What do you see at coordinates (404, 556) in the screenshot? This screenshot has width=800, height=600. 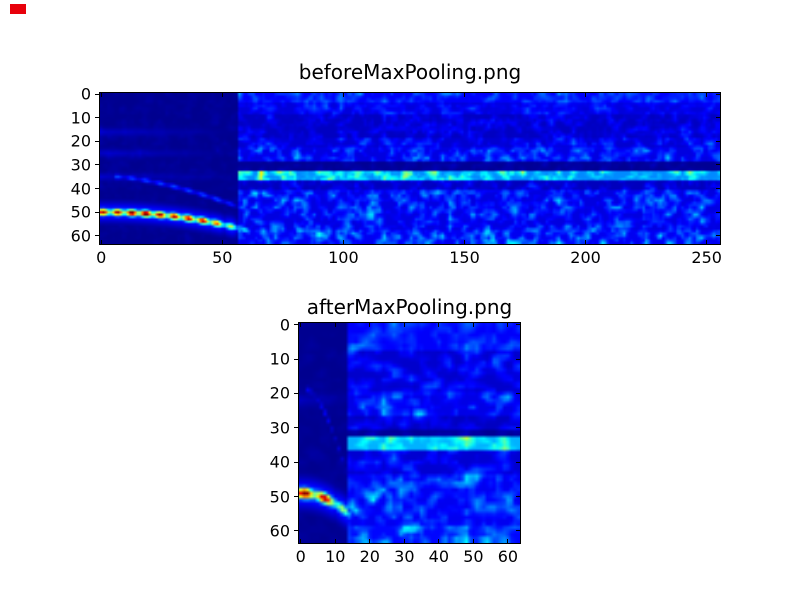 I see `x-tick-label: 30` at bounding box center [404, 556].